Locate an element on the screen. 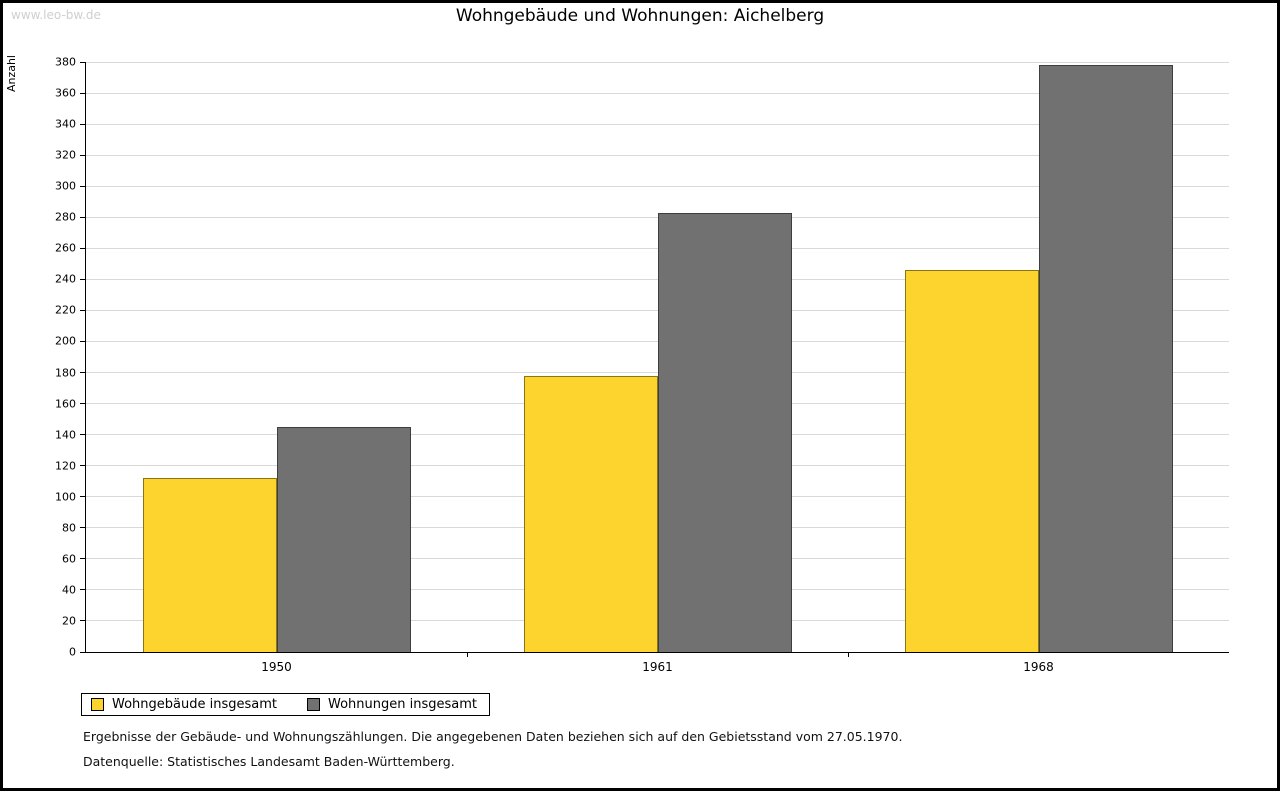 The height and width of the screenshot is (791, 1280). legend-item: Wohngebäude insgesamt is located at coordinates (184, 704).